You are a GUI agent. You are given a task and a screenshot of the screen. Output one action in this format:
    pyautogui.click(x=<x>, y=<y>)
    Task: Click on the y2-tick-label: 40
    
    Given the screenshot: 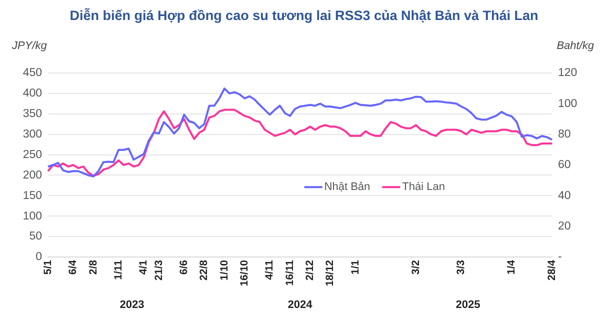 What is the action you would take?
    pyautogui.click(x=564, y=196)
    